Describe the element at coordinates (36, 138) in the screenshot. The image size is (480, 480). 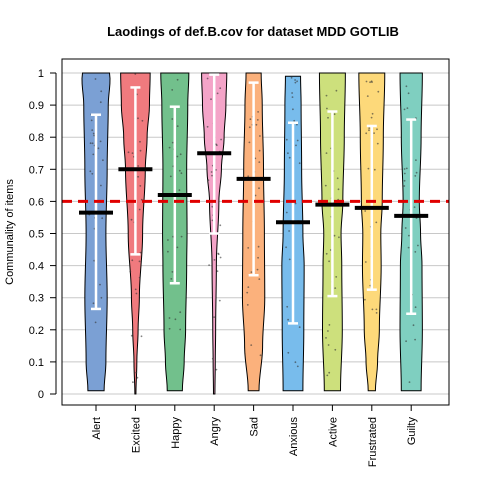
I see `y-tick-label: 0.8` at that location.